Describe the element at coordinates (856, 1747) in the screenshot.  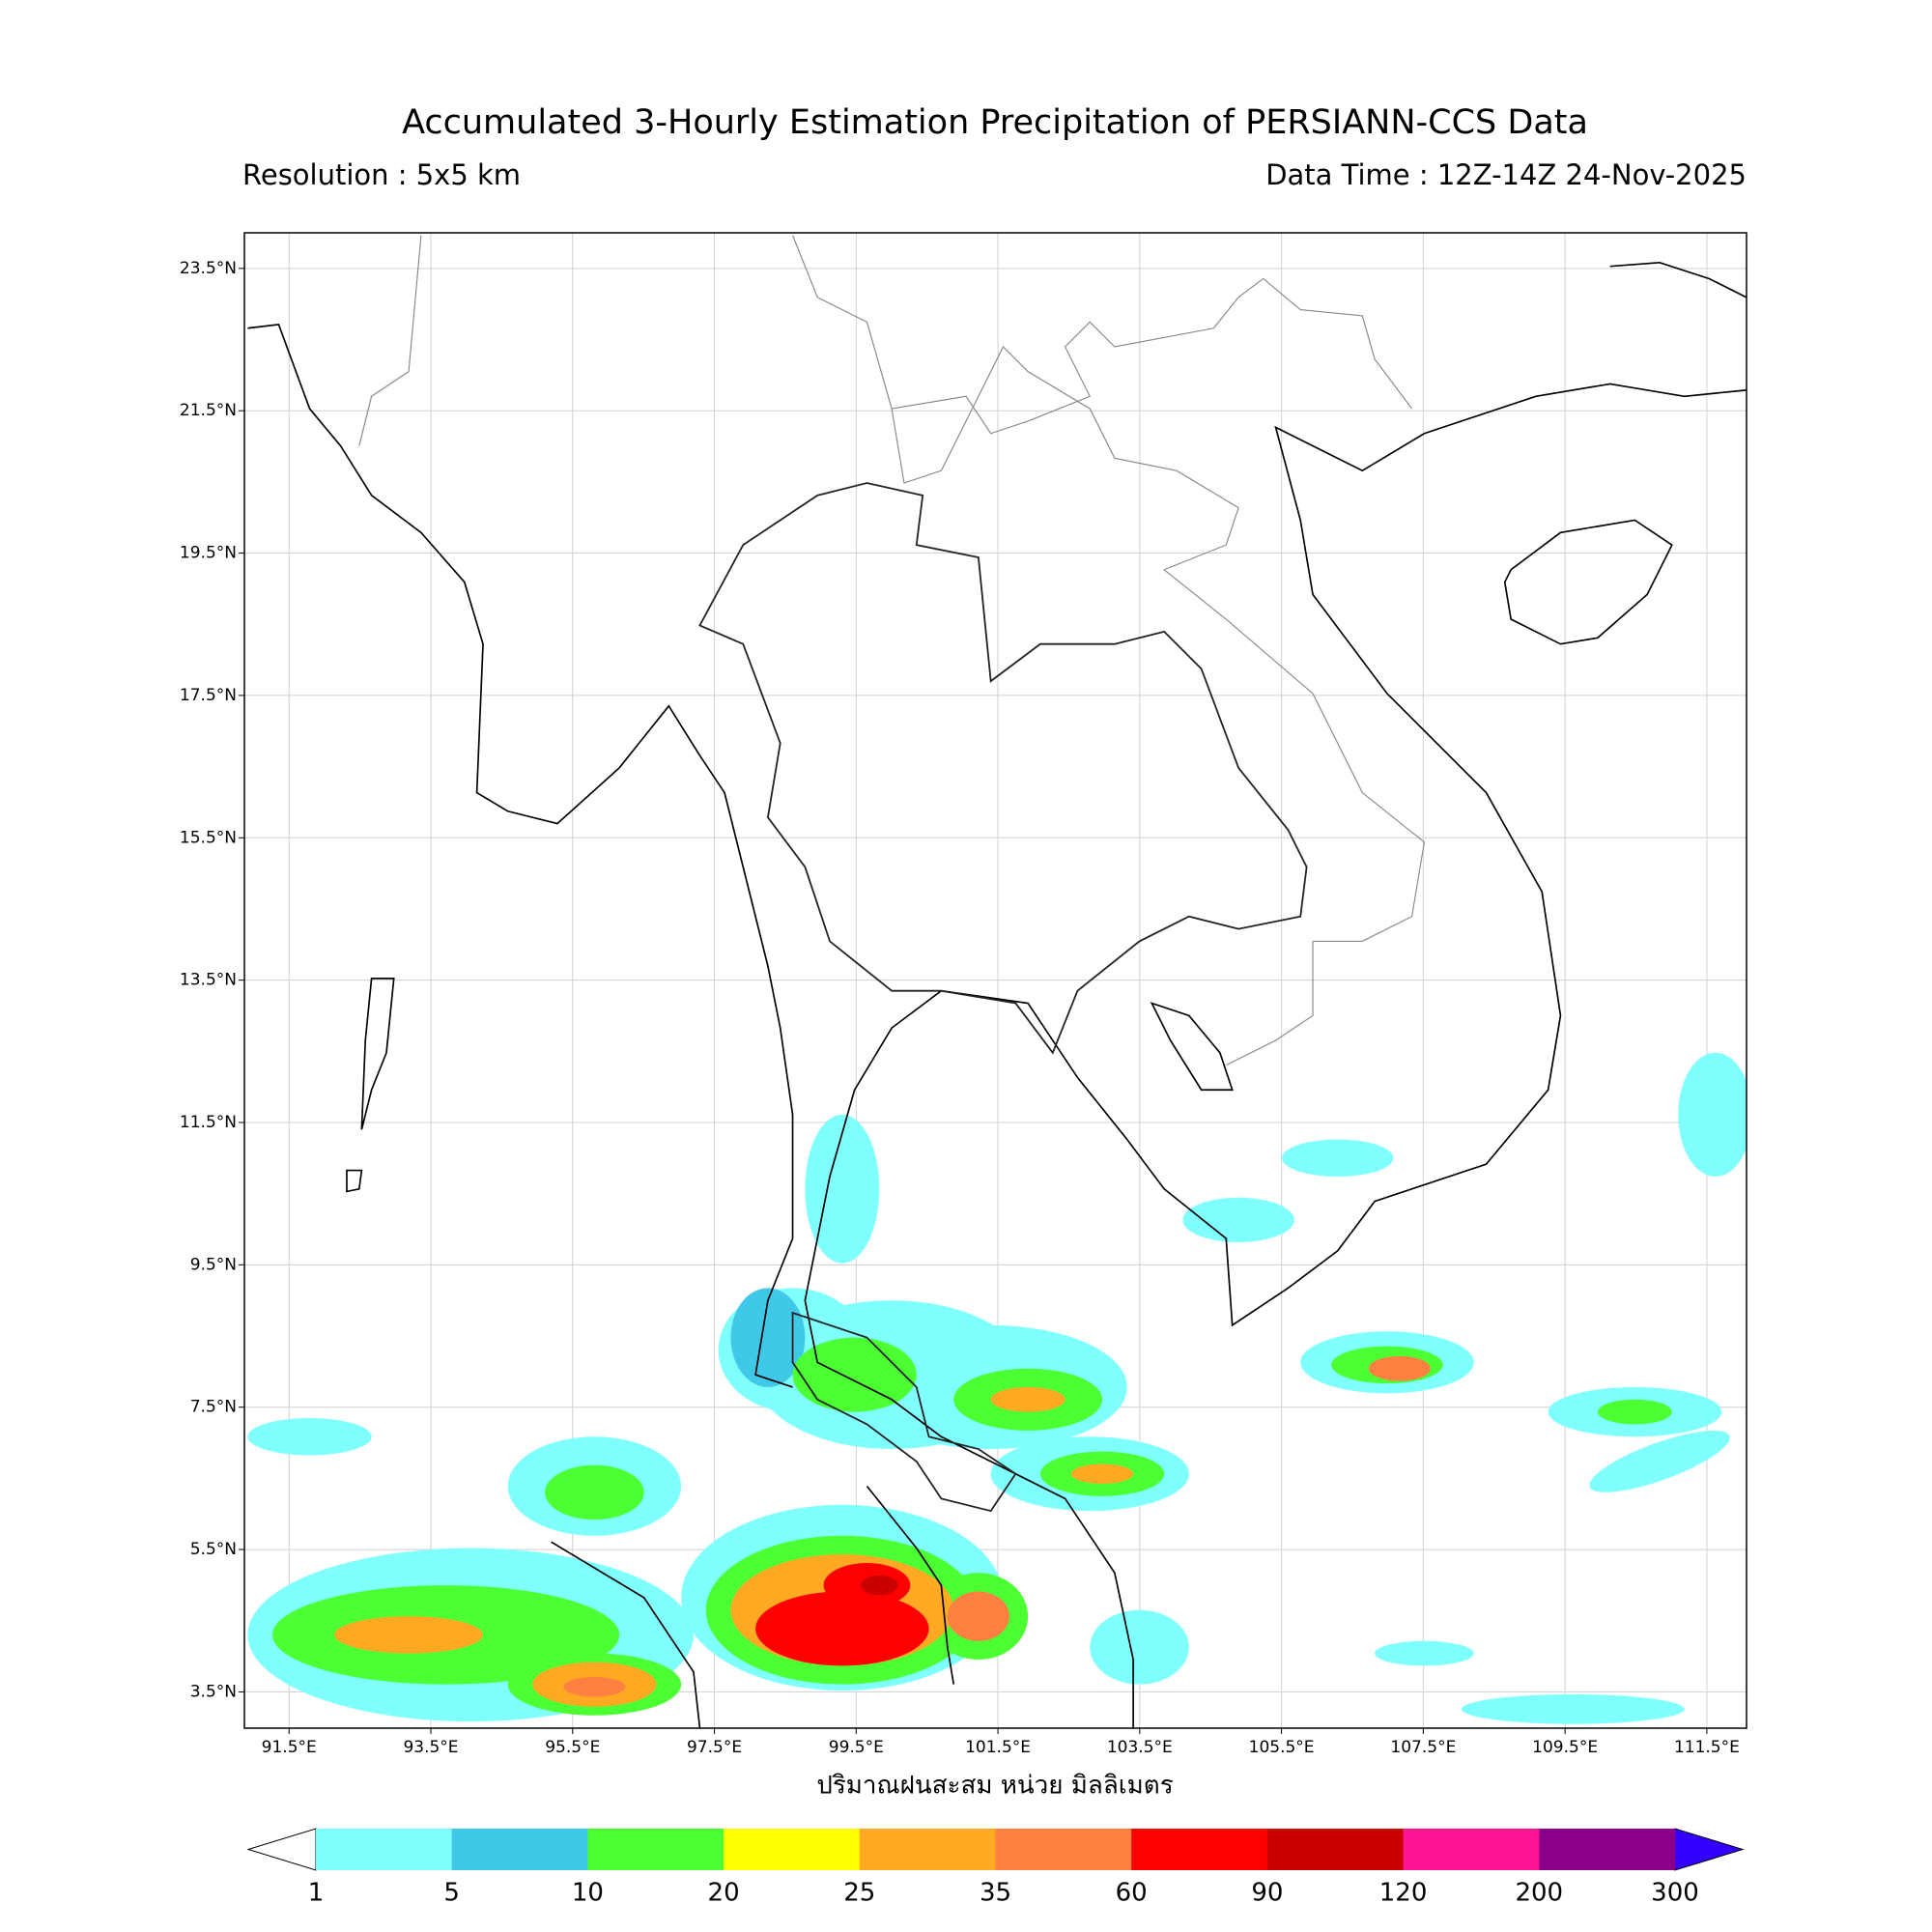
I see `x-tick-label: 99.5°E` at that location.